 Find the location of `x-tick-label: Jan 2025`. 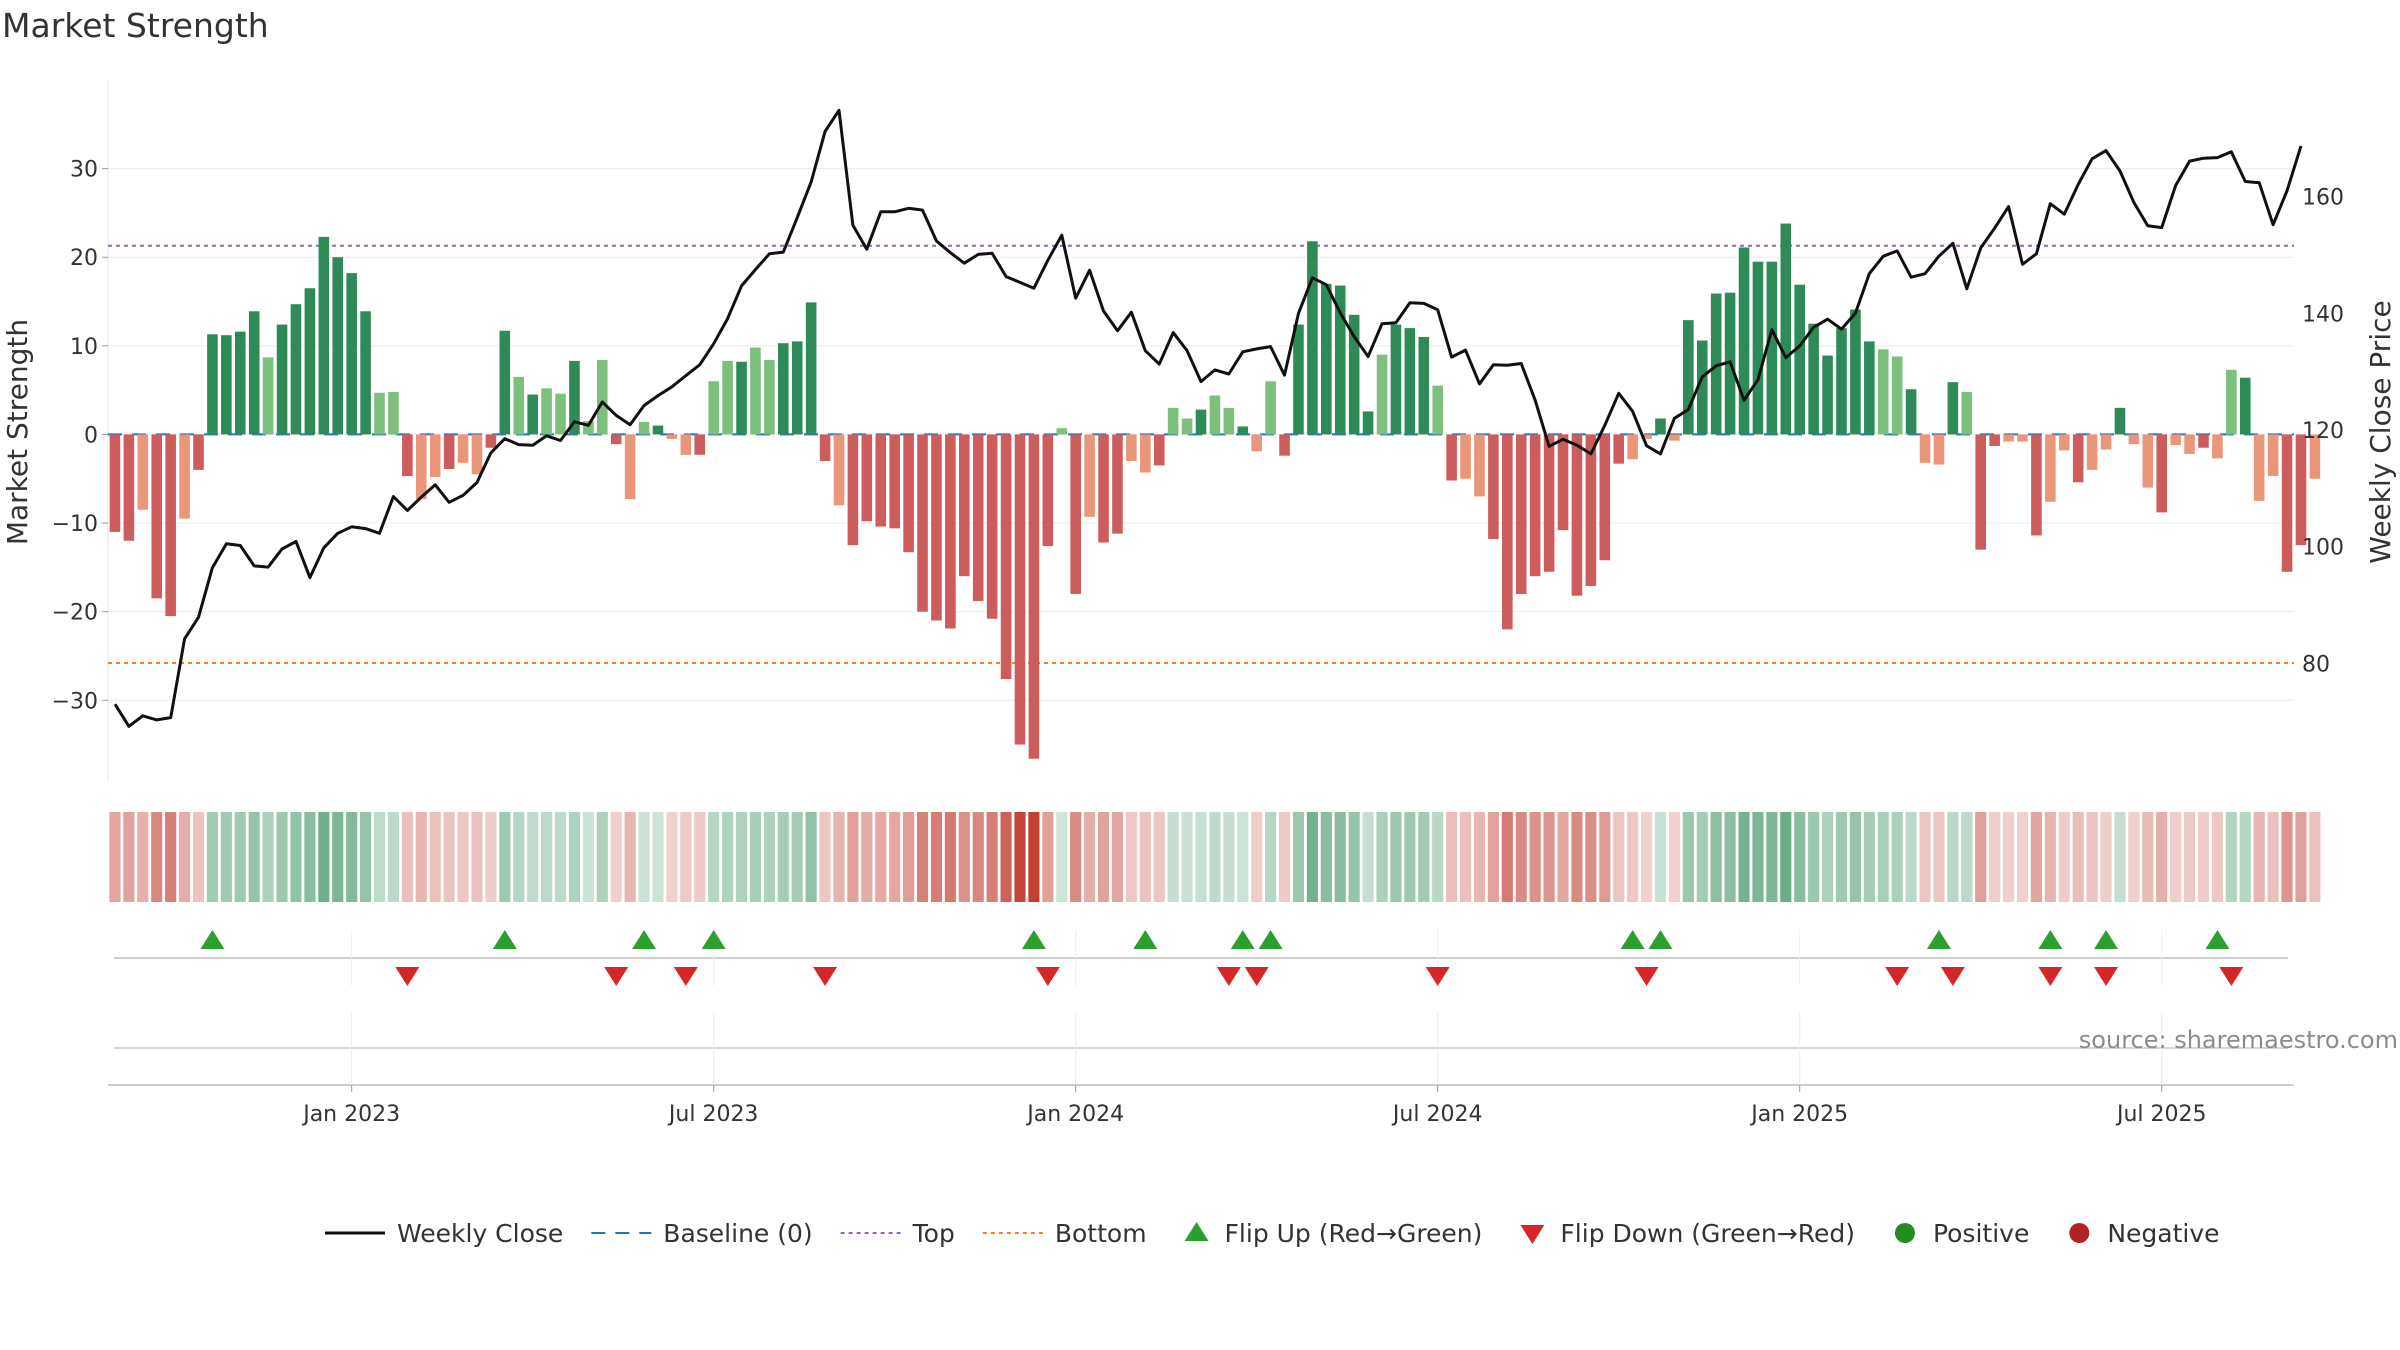

x-tick-label: Jan 2025 is located at coordinates (1798, 1114).